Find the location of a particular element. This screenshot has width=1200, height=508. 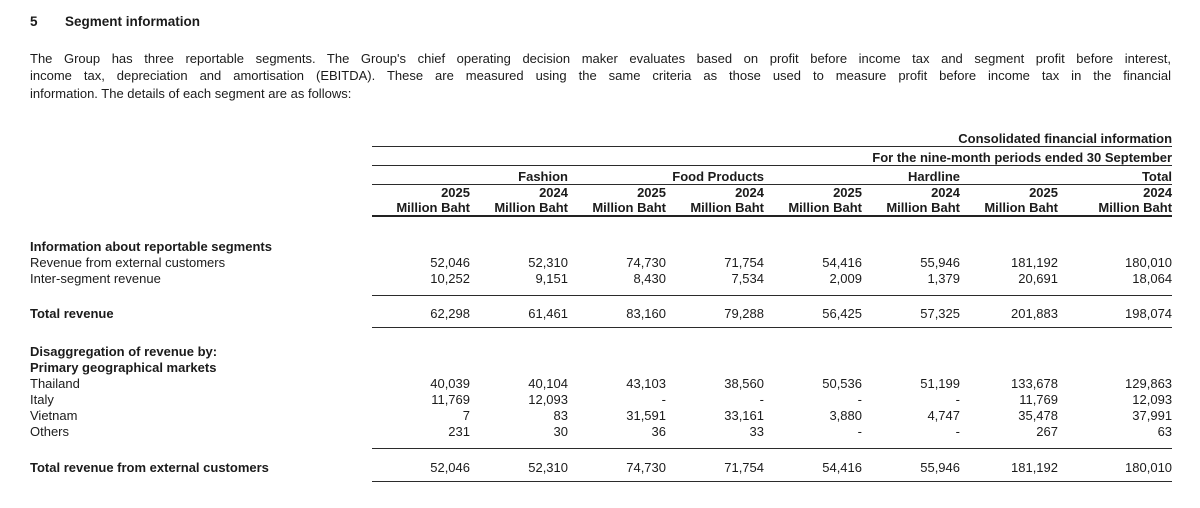

value-cell: 30 is located at coordinates (519, 436).